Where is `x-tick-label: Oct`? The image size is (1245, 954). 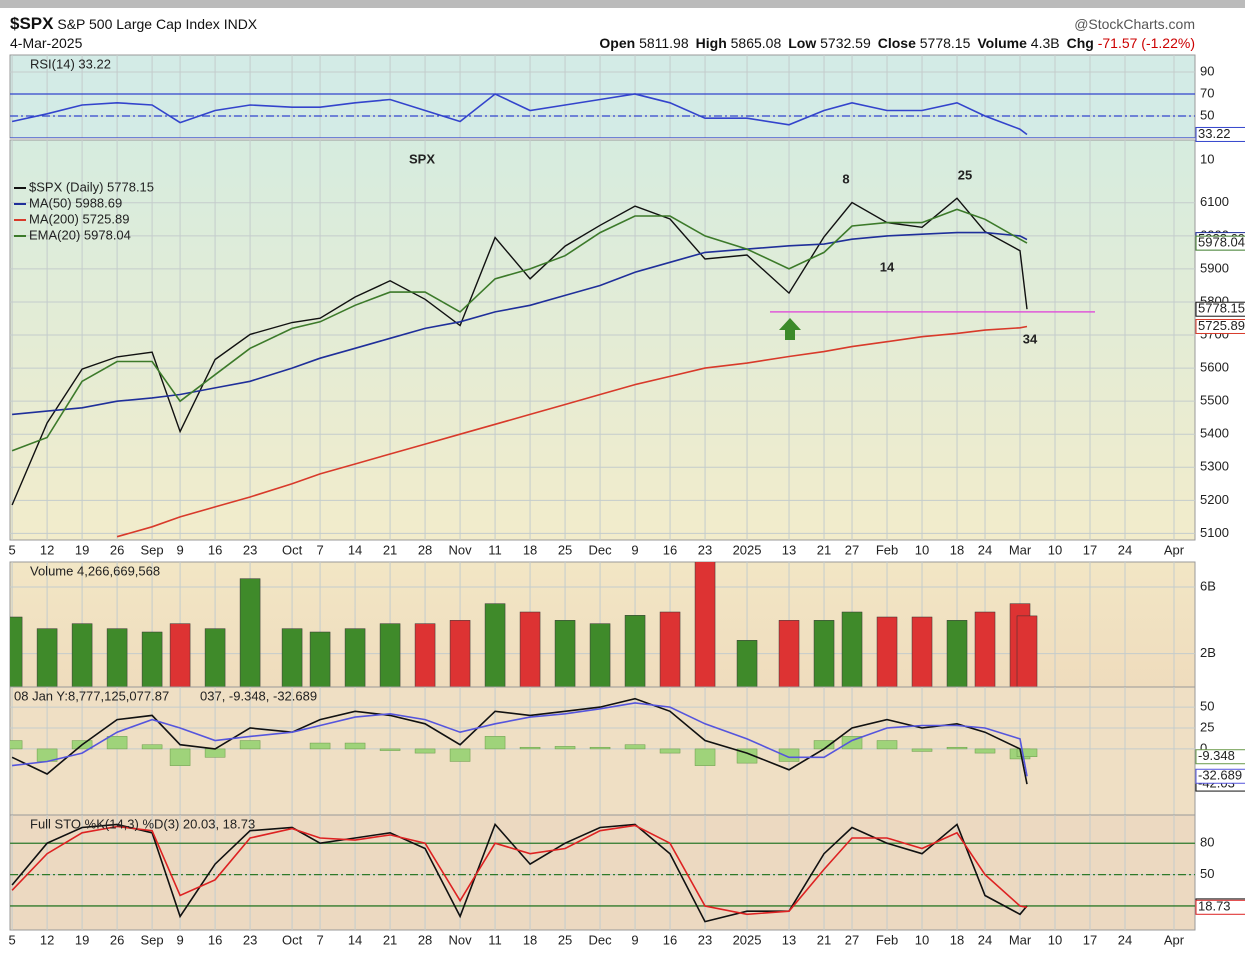
x-tick-label: Oct is located at coordinates (292, 939).